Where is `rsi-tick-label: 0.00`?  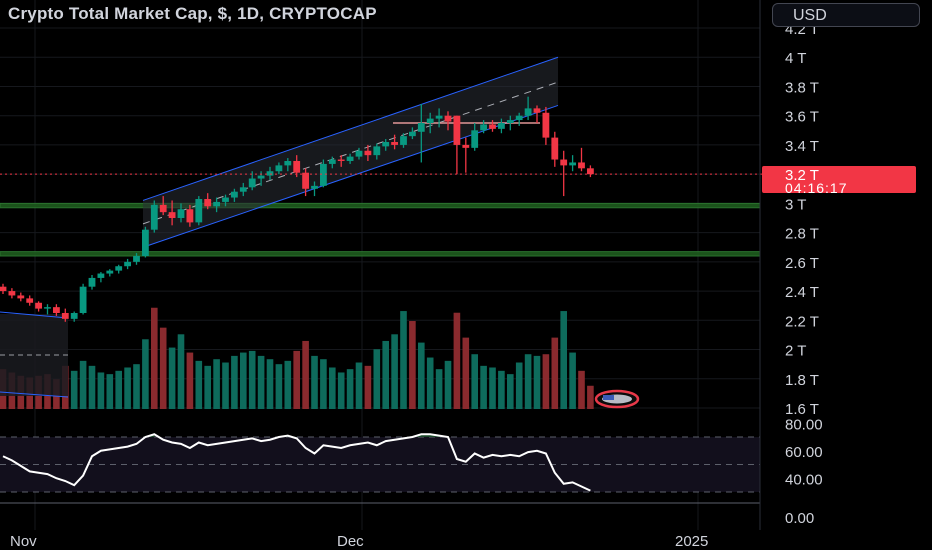 rsi-tick-label: 0.00 is located at coordinates (799, 518).